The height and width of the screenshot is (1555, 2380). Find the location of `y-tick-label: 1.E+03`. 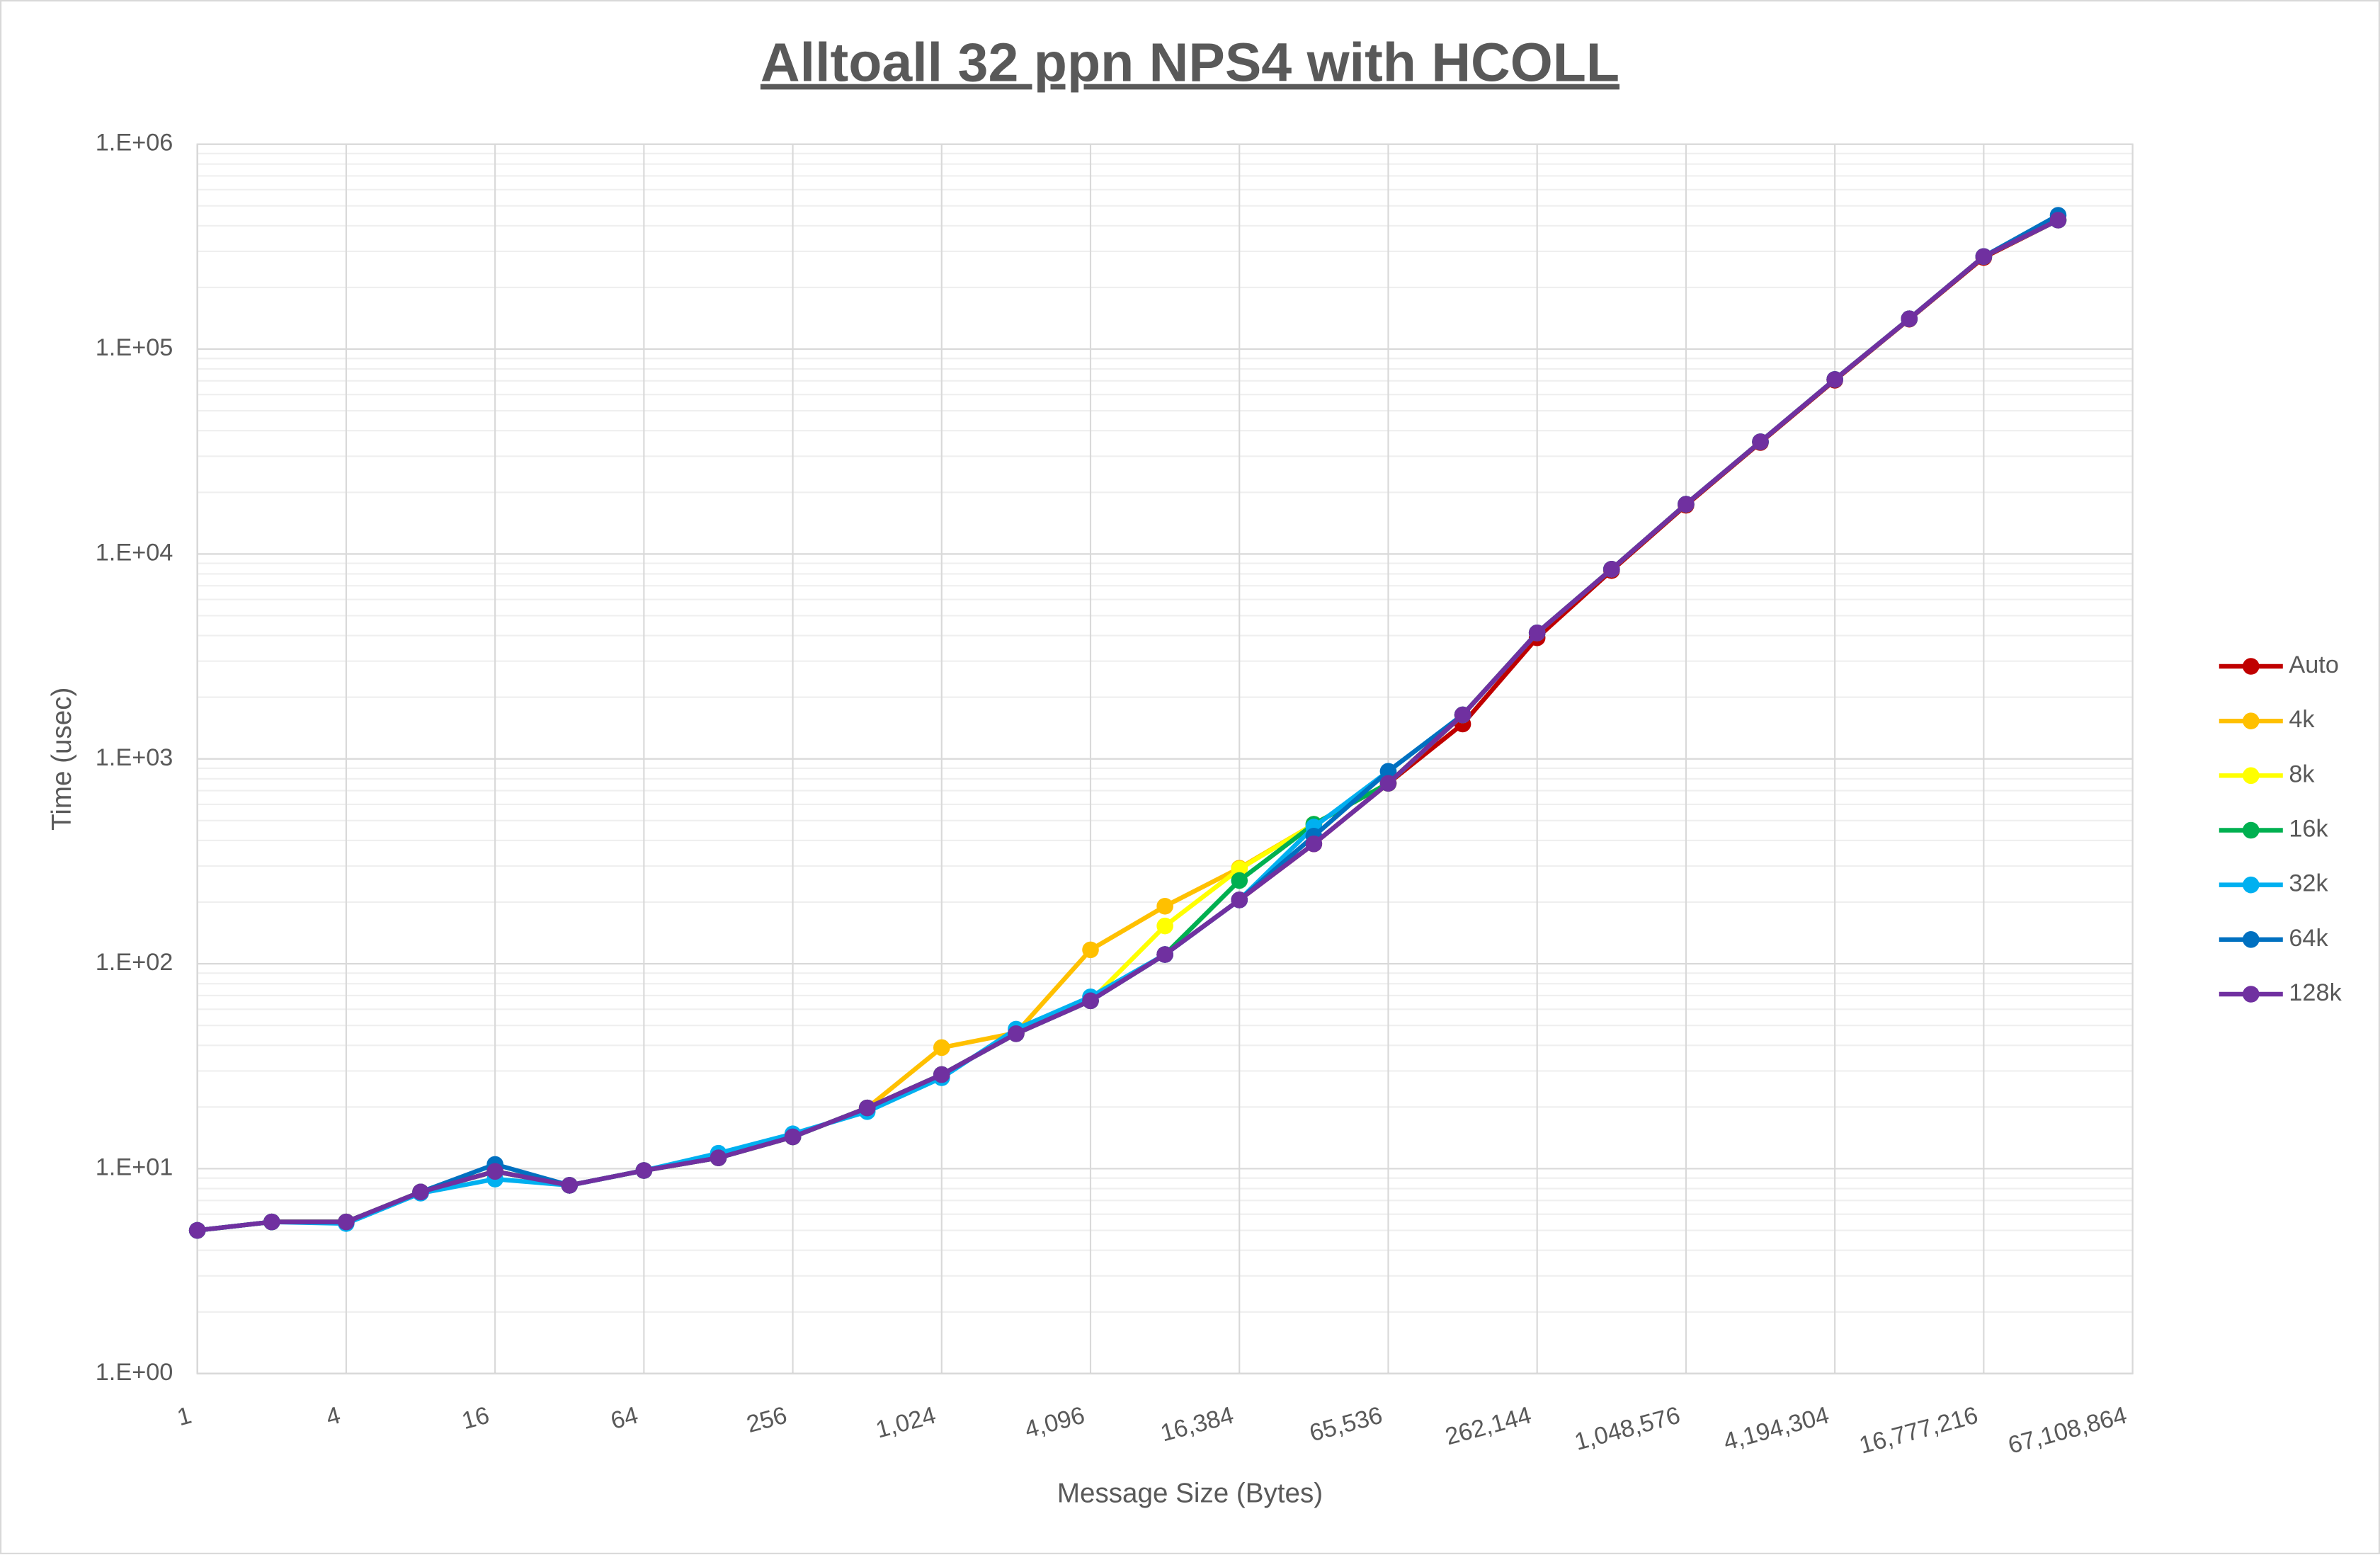

y-tick-label: 1.E+03 is located at coordinates (134, 757).